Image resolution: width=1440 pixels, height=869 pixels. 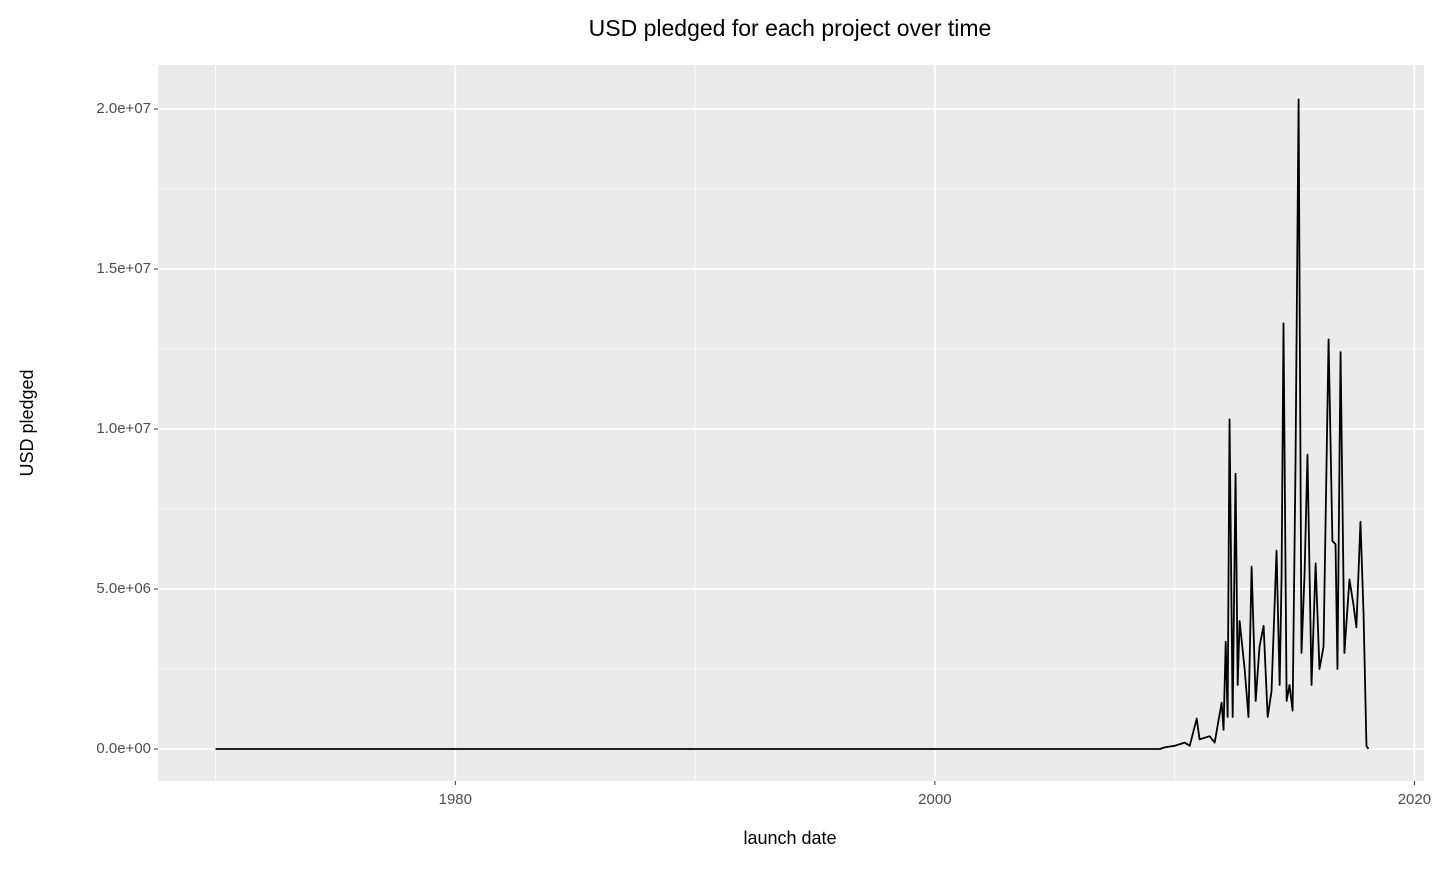 What do you see at coordinates (789, 838) in the screenshot?
I see `x-axis-title: launch date` at bounding box center [789, 838].